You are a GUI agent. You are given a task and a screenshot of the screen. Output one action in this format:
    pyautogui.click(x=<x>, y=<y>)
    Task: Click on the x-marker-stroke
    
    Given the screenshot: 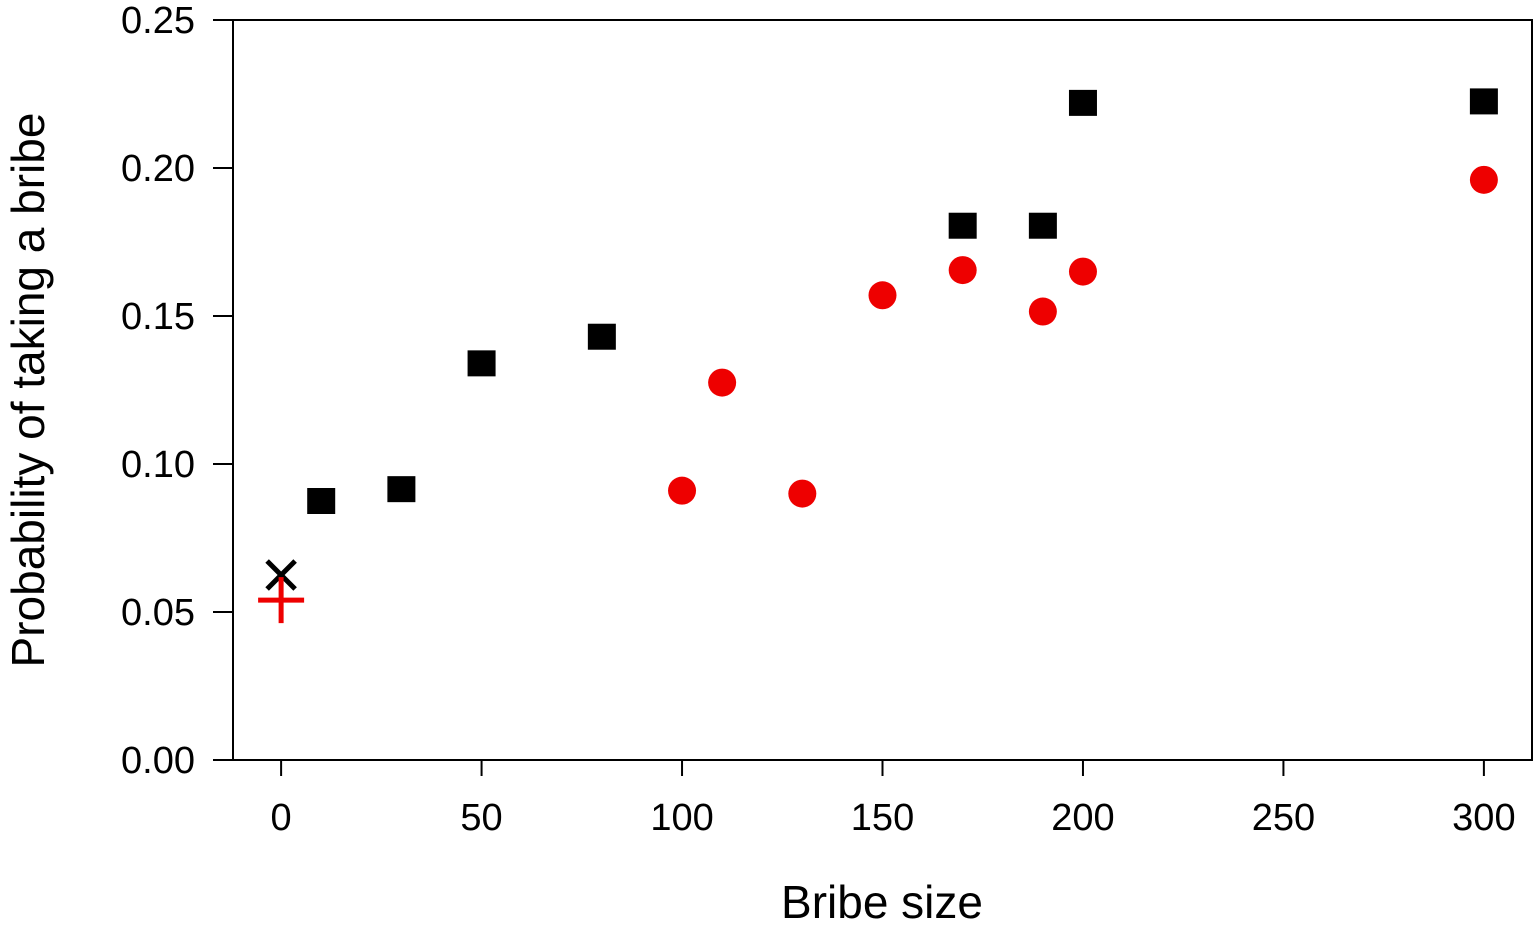 What is the action you would take?
    pyautogui.click(x=281, y=575)
    